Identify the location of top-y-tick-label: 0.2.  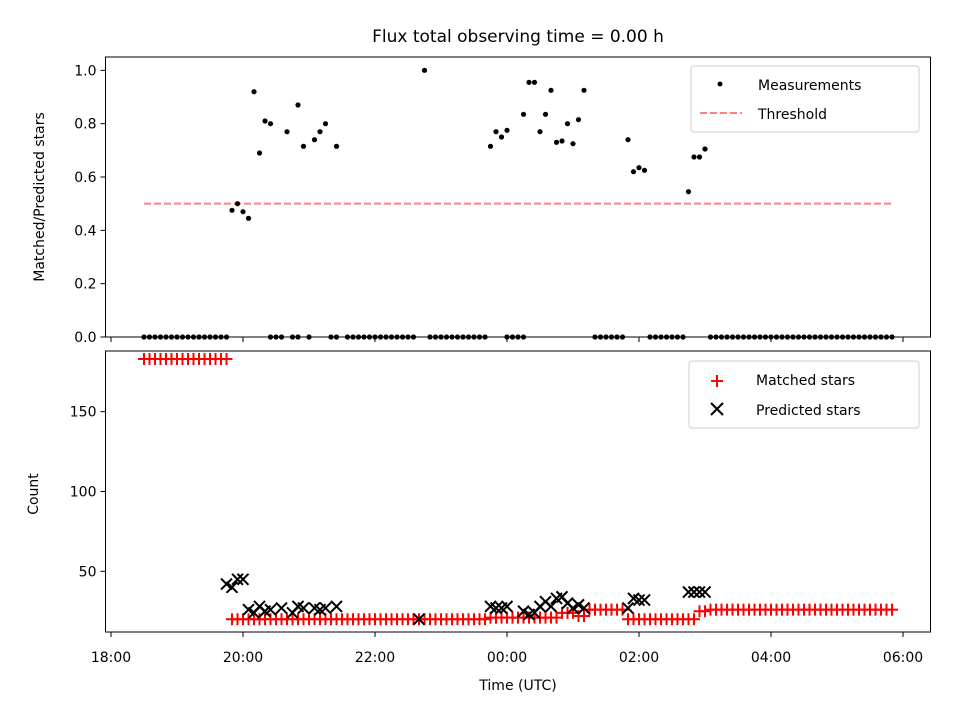
(85, 285).